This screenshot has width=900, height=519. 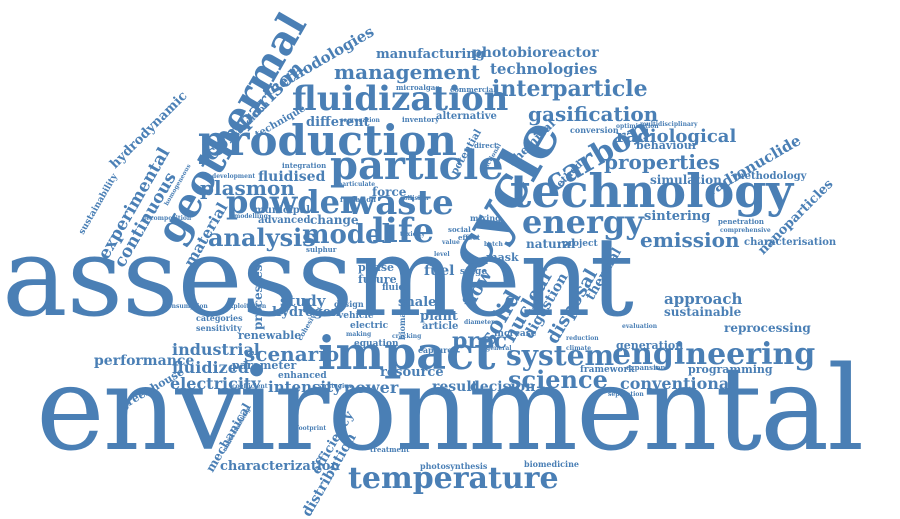 What do you see at coordinates (515, 334) in the screenshot?
I see `word-increase: increase` at bounding box center [515, 334].